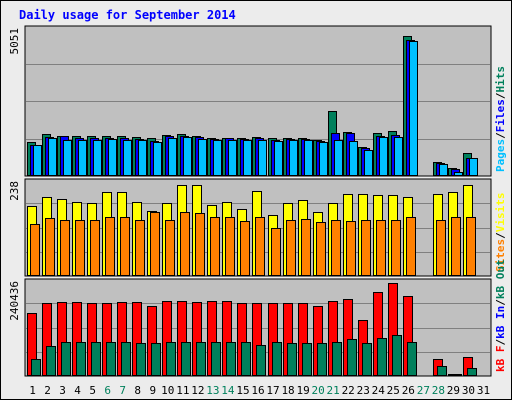  What do you see at coordinates (272, 390) in the screenshot?
I see `x-tick-label-day-17: 17` at bounding box center [272, 390].